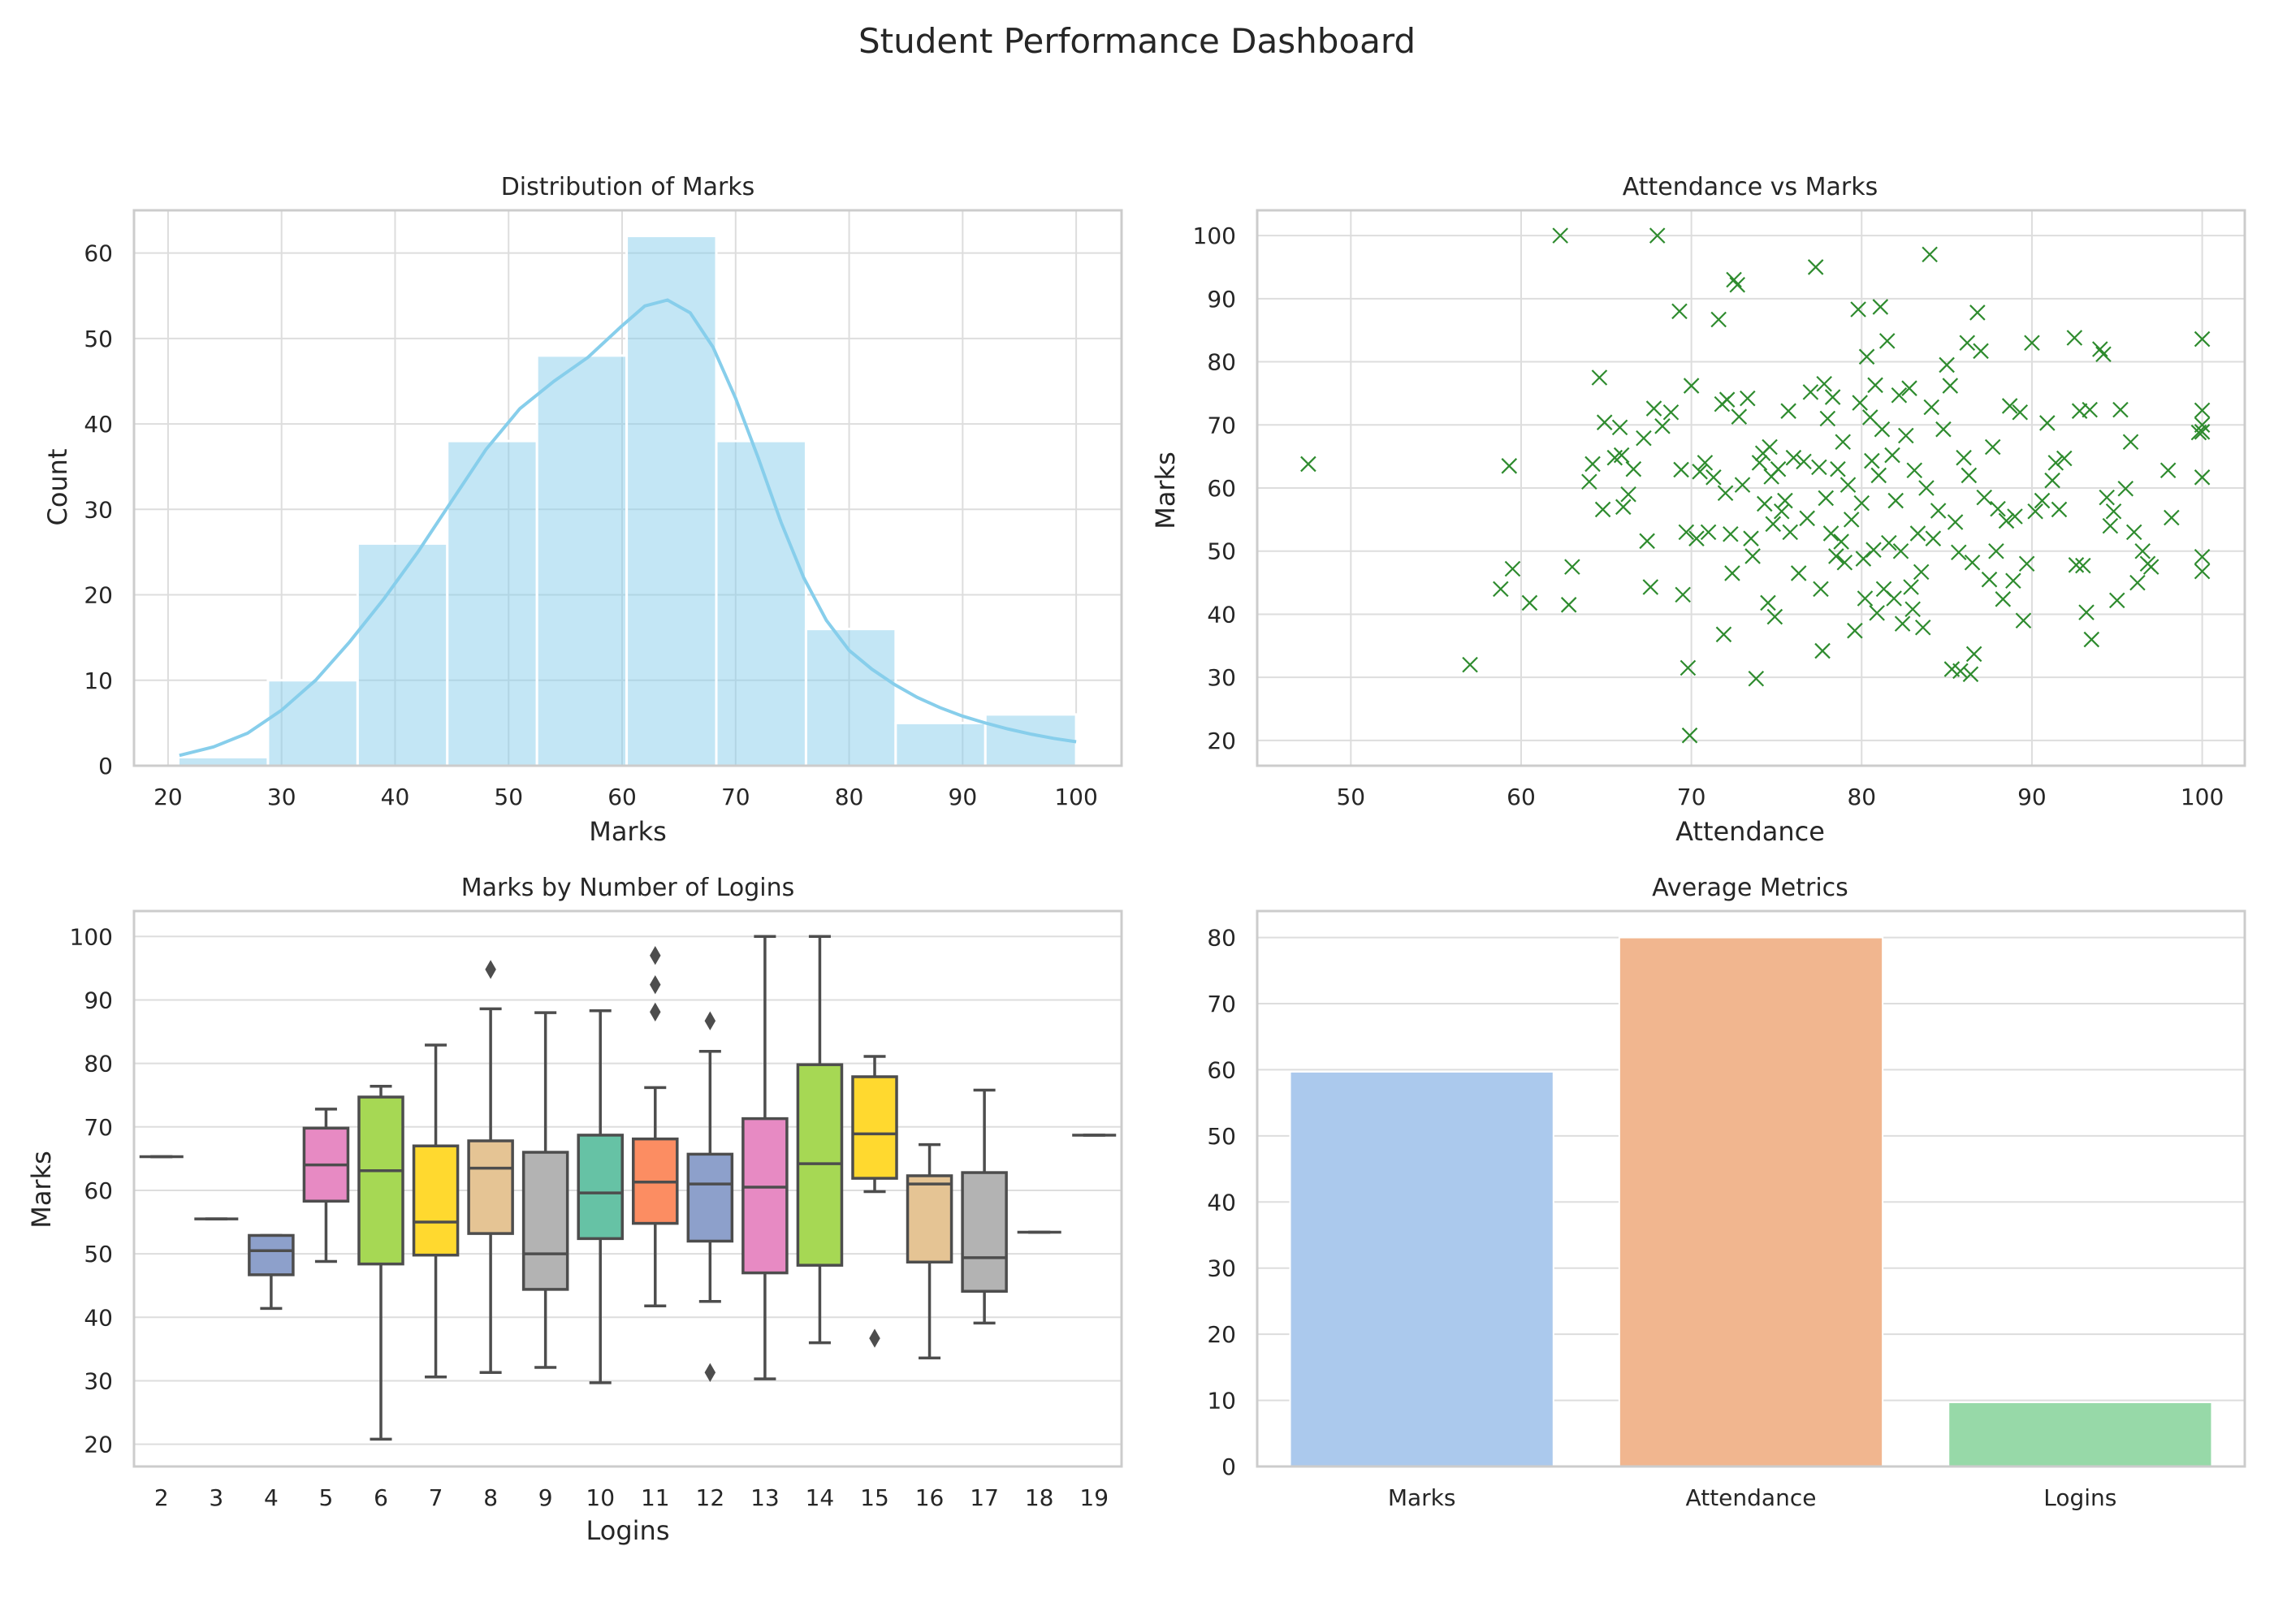 Image resolution: width=2274 pixels, height=1624 pixels. What do you see at coordinates (1076, 797) in the screenshot?
I see `hist-x-tick-label: 100` at bounding box center [1076, 797].